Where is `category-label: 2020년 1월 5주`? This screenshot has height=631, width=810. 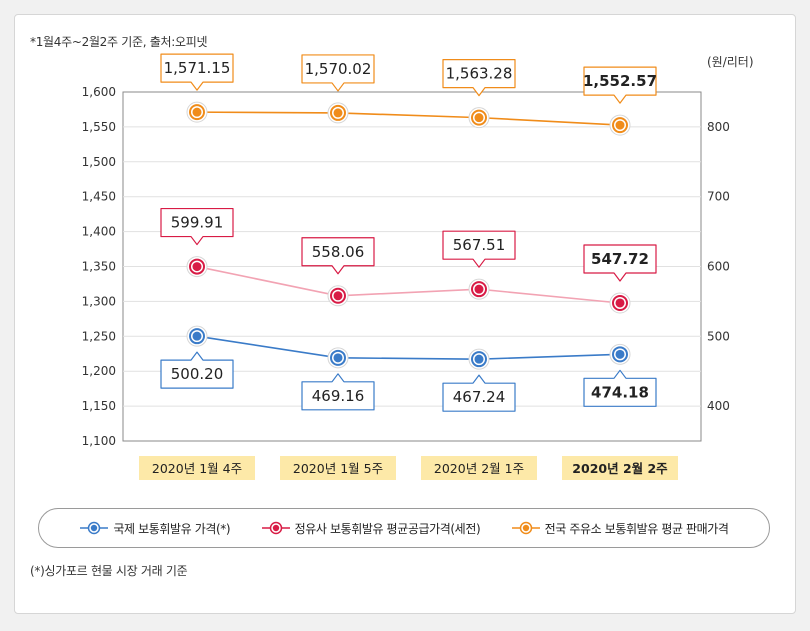 category-label: 2020년 1월 5주 is located at coordinates (338, 468).